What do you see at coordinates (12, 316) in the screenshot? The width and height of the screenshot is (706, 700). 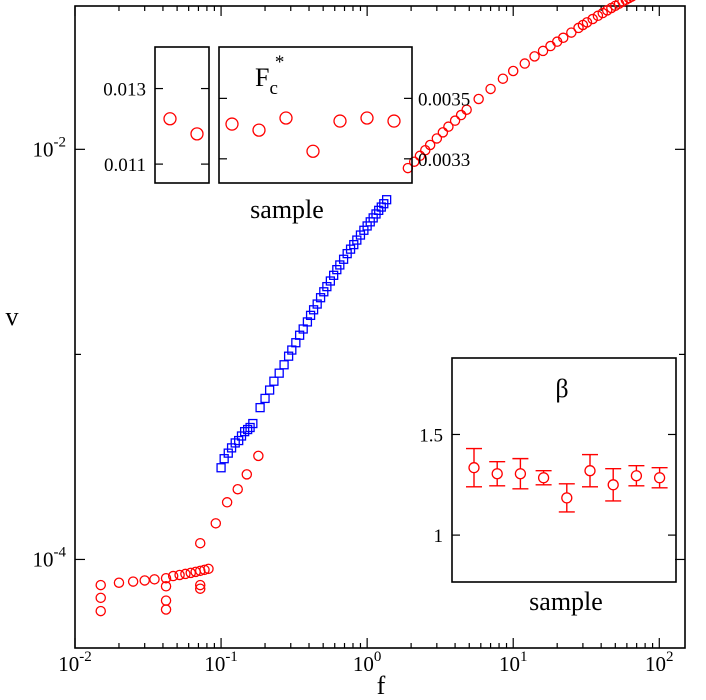 I see `y-axis-title: v` at bounding box center [12, 316].